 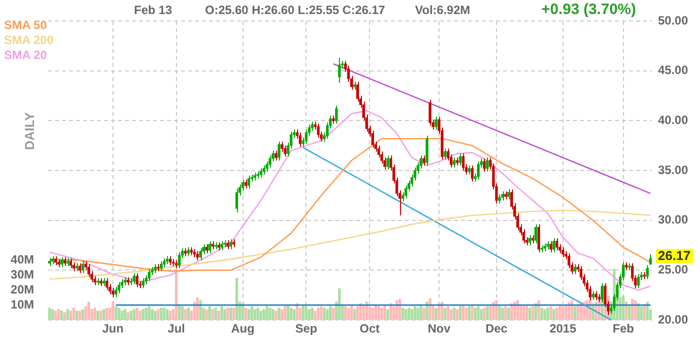 What do you see at coordinates (22, 304) in the screenshot?
I see `y2-tick-label: 10M` at bounding box center [22, 304].